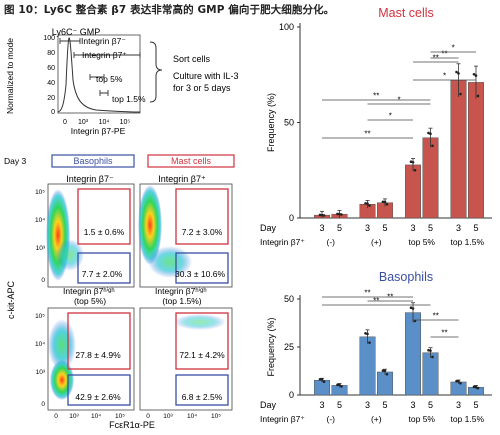  What do you see at coordinates (98, 397) in the screenshot?
I see `basophil-percent: 42.9 ± 2.6%` at bounding box center [98, 397].